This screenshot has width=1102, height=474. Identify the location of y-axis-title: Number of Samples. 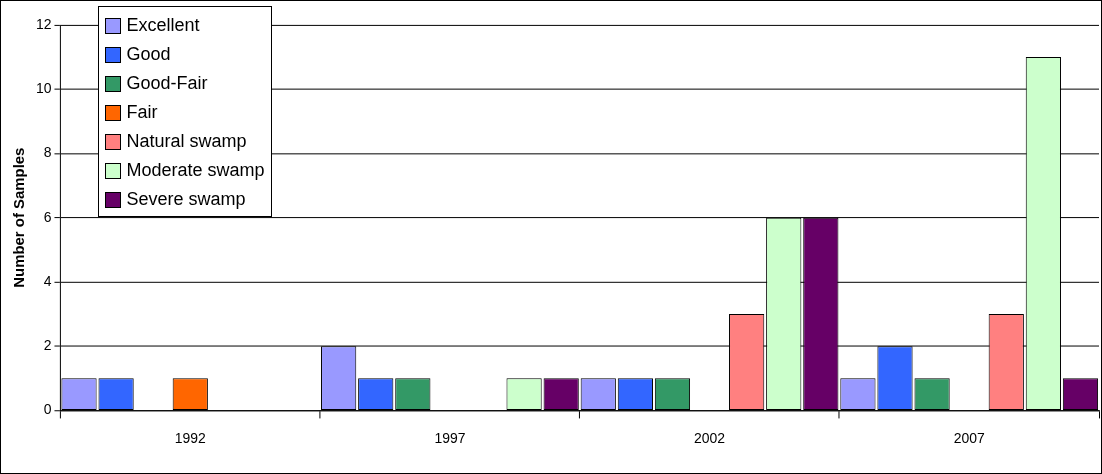
(19, 217).